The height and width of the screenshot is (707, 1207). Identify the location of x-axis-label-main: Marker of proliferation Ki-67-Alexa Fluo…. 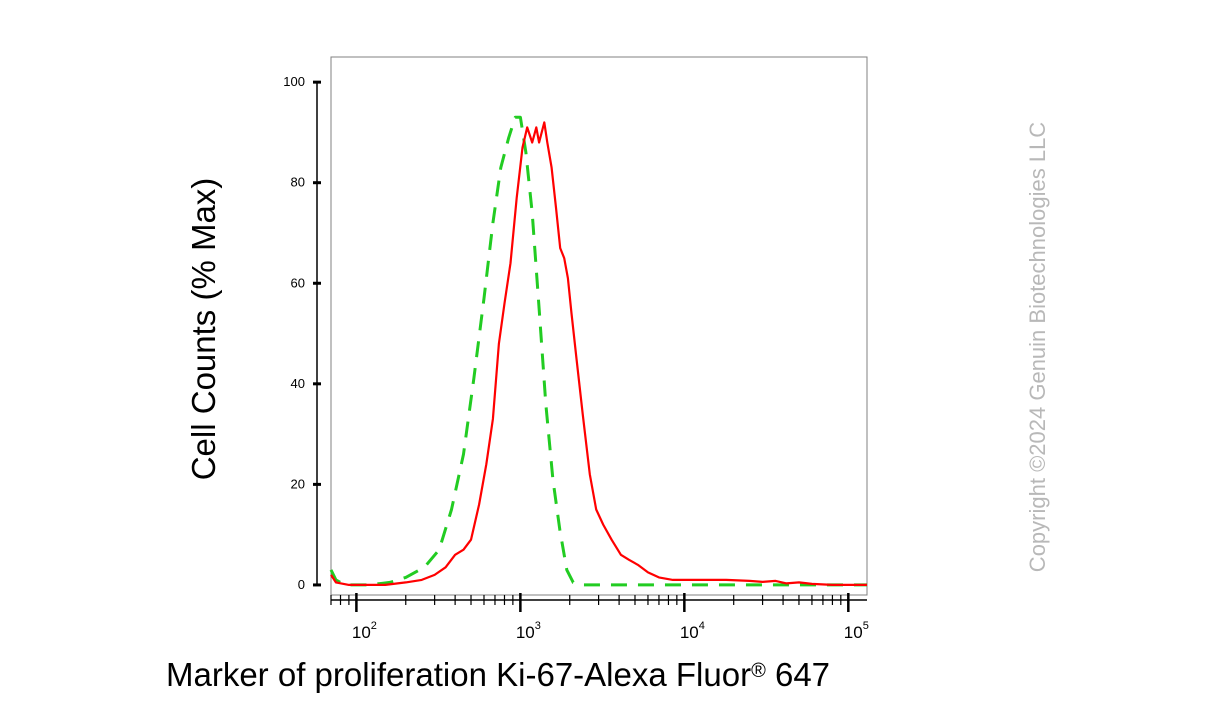
(458, 674).